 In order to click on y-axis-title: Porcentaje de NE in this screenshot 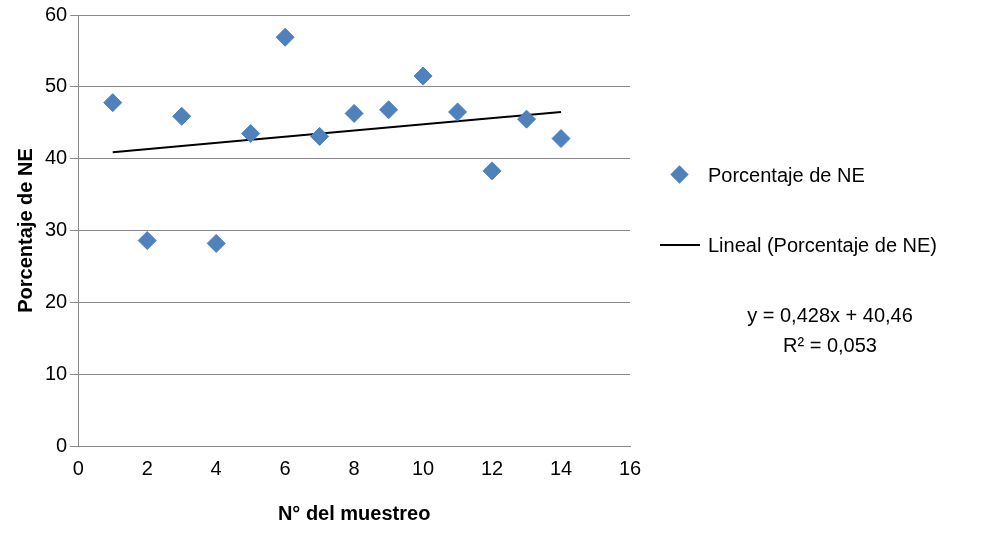, I will do `click(24, 230)`.